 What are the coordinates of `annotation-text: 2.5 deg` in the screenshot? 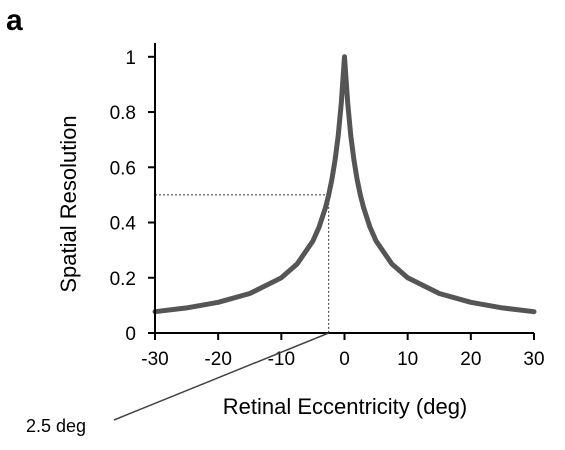 It's located at (56, 426).